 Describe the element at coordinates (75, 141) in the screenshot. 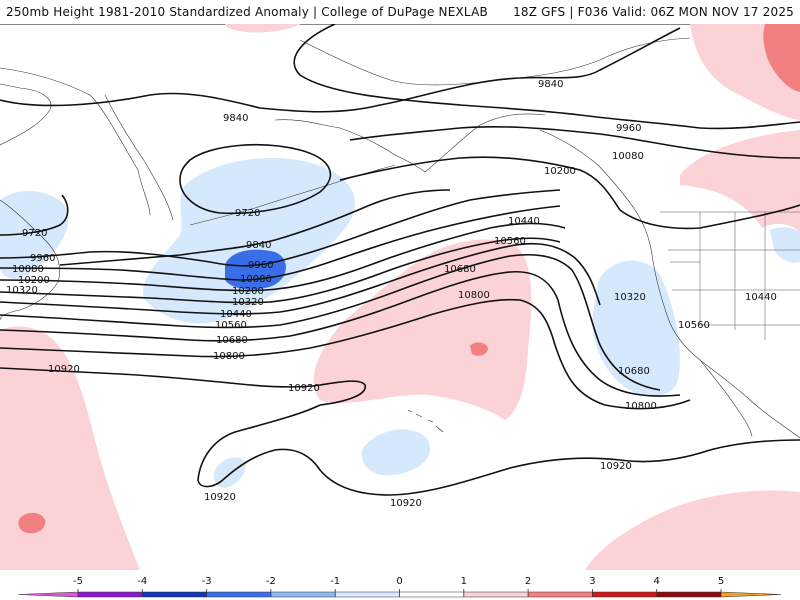

I see `asia-coastline` at that location.